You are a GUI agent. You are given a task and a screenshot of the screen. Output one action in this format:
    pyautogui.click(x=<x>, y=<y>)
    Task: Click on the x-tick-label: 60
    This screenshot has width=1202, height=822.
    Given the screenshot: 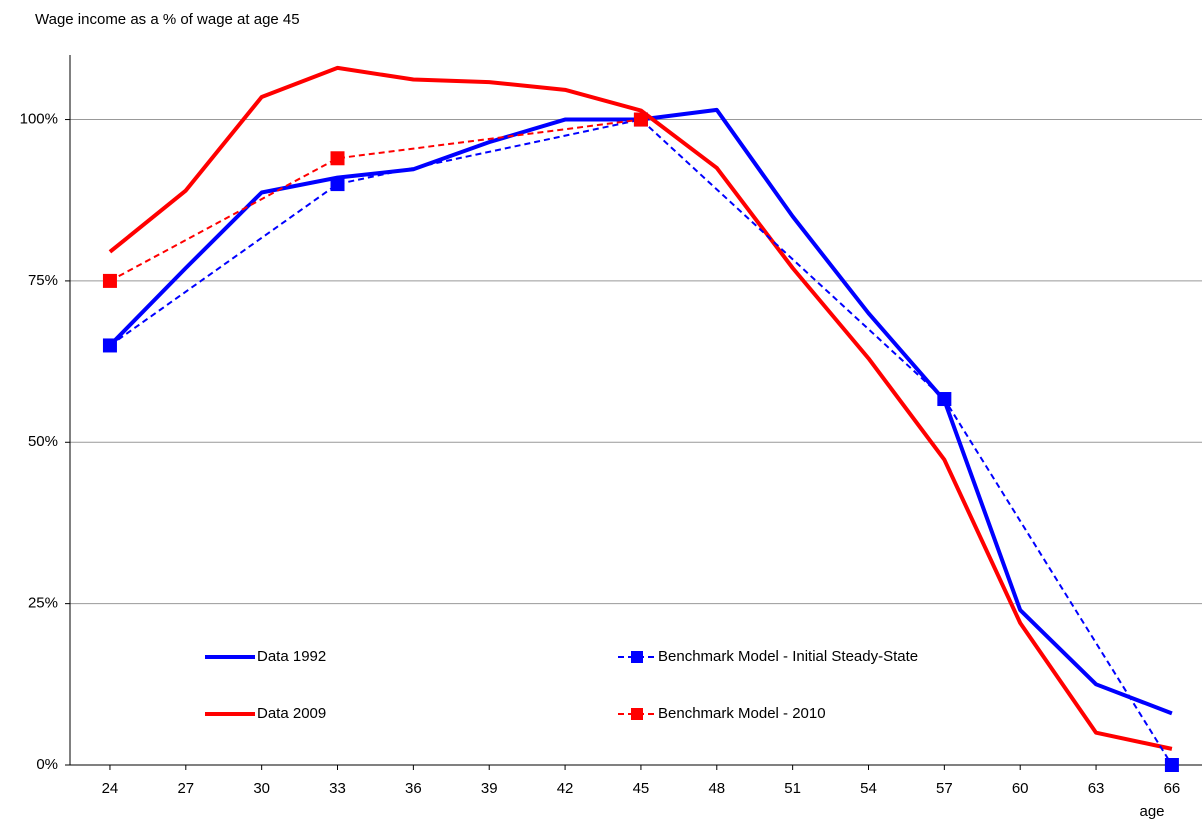 What is the action you would take?
    pyautogui.click(x=1020, y=788)
    